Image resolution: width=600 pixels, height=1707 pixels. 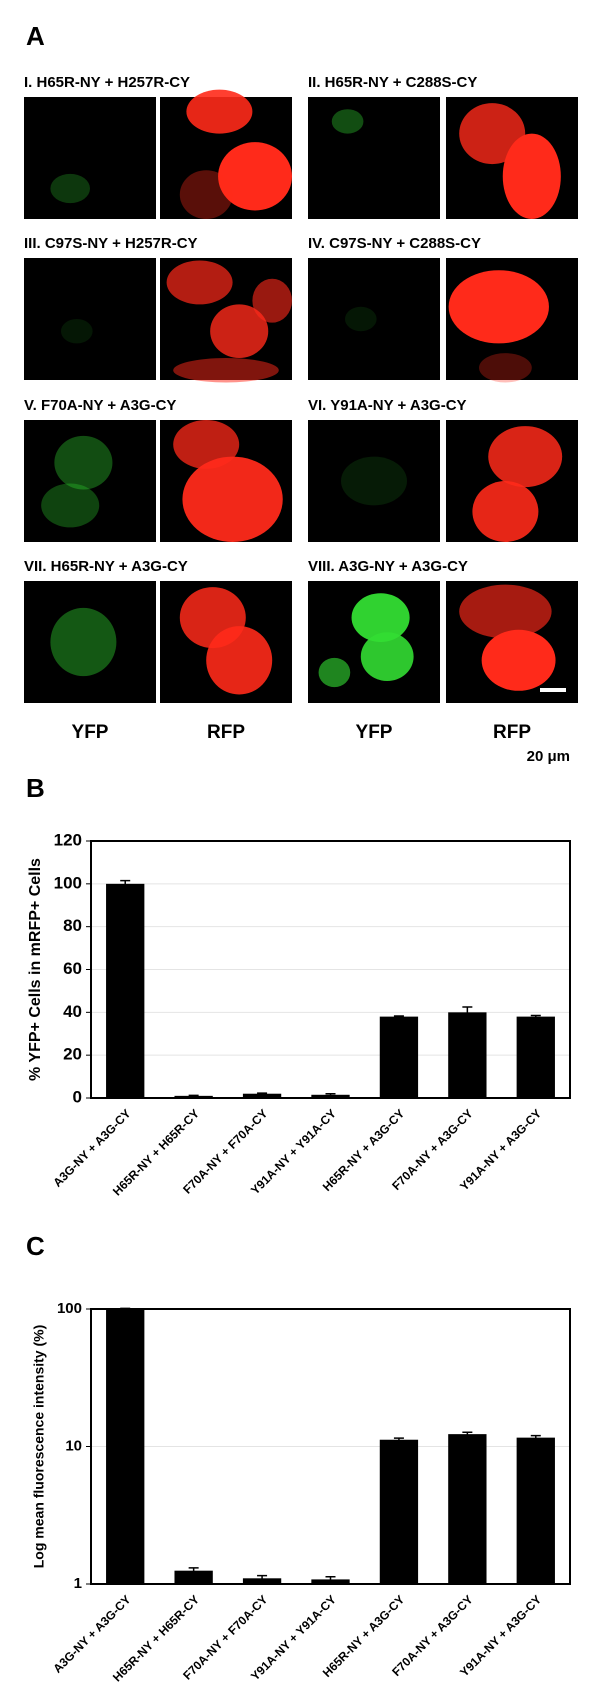 I want to click on y-tick-label: 60, so click(x=72, y=968).